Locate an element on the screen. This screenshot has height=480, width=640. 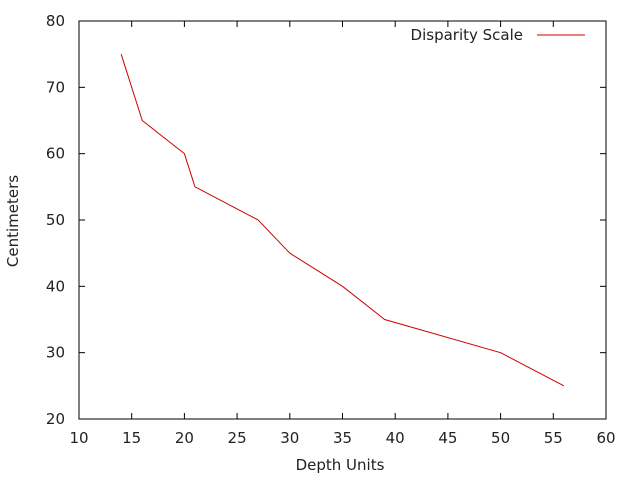
x-tick-label: 40 is located at coordinates (395, 438).